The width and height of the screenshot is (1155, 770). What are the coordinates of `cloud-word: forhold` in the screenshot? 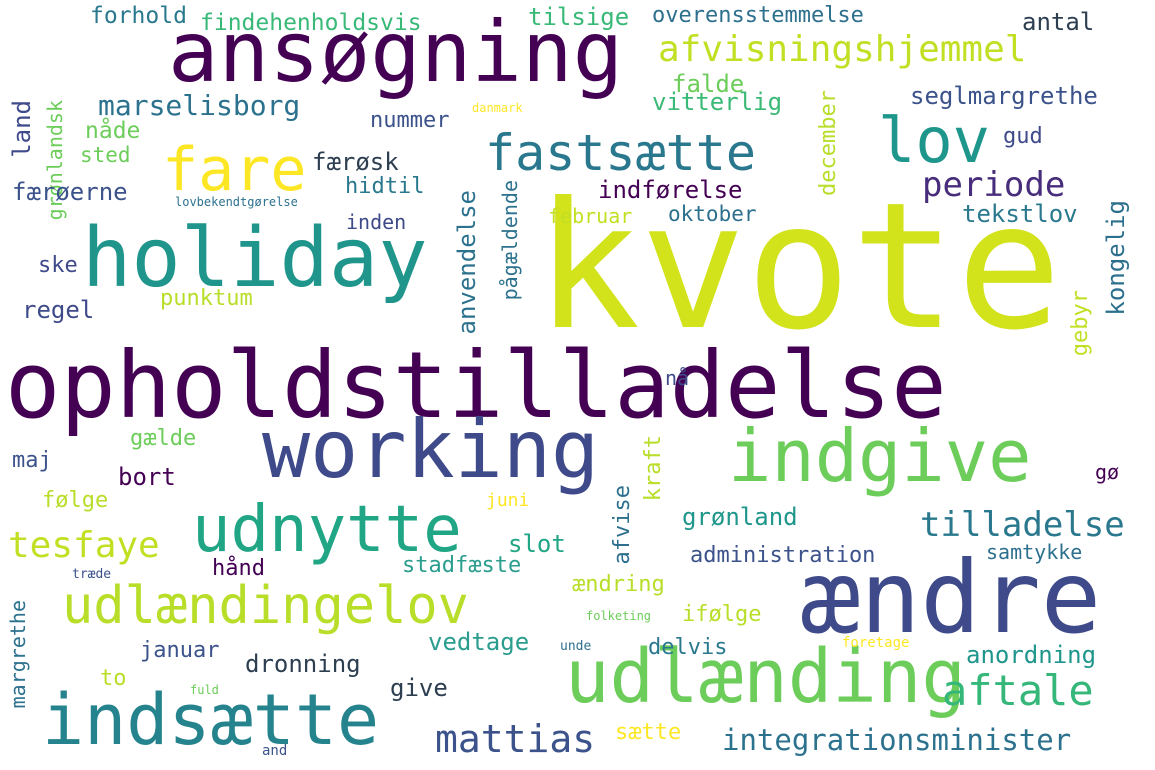 It's located at (138, 16).